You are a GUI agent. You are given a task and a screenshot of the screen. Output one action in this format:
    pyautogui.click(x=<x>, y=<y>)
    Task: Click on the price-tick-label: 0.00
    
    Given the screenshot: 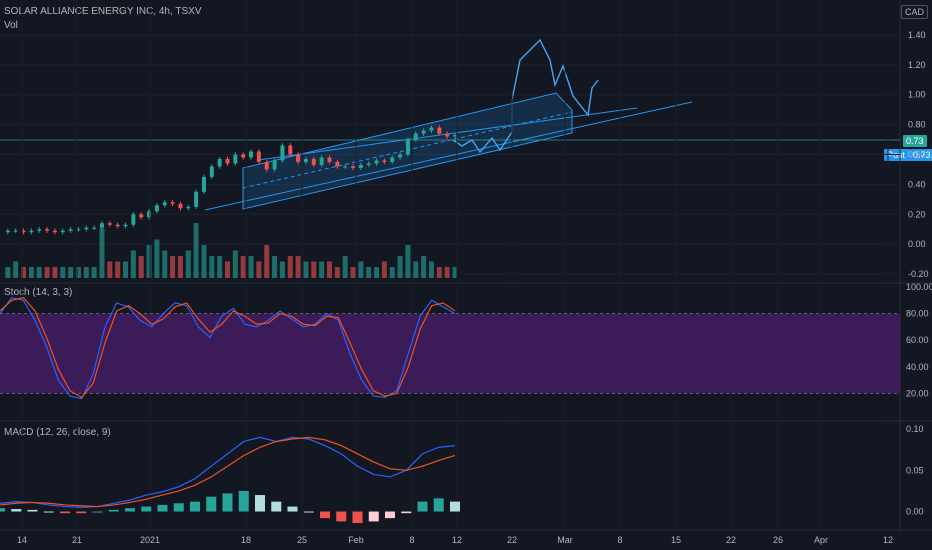 What is the action you would take?
    pyautogui.click(x=917, y=244)
    